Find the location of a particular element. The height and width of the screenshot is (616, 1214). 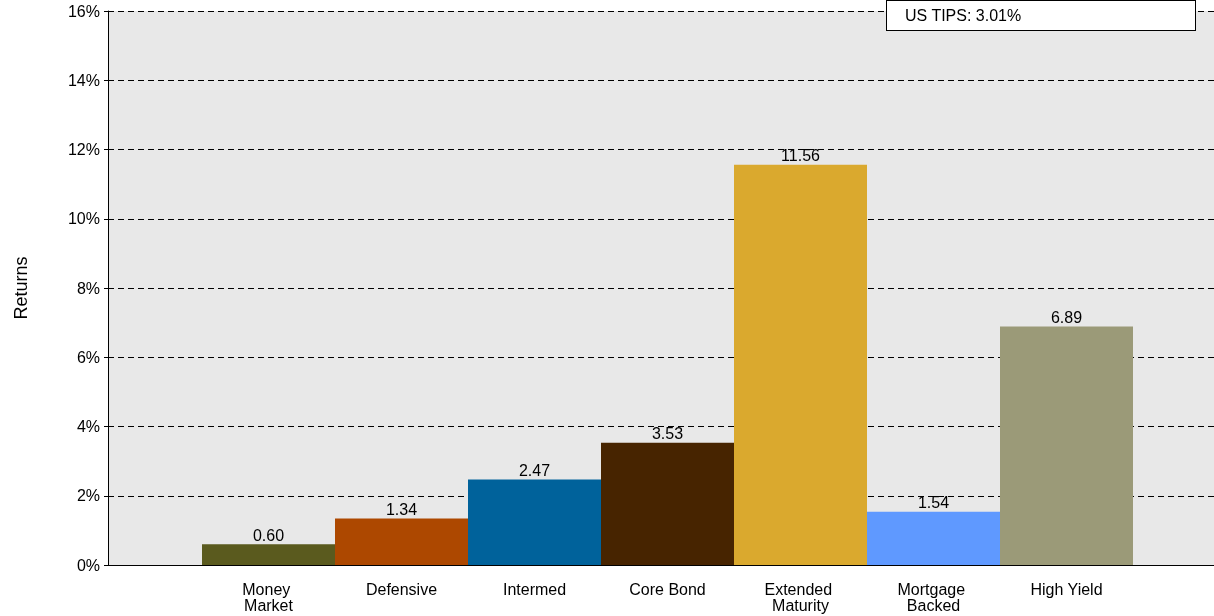

x-tick-label: Core Bond is located at coordinates (667, 589).